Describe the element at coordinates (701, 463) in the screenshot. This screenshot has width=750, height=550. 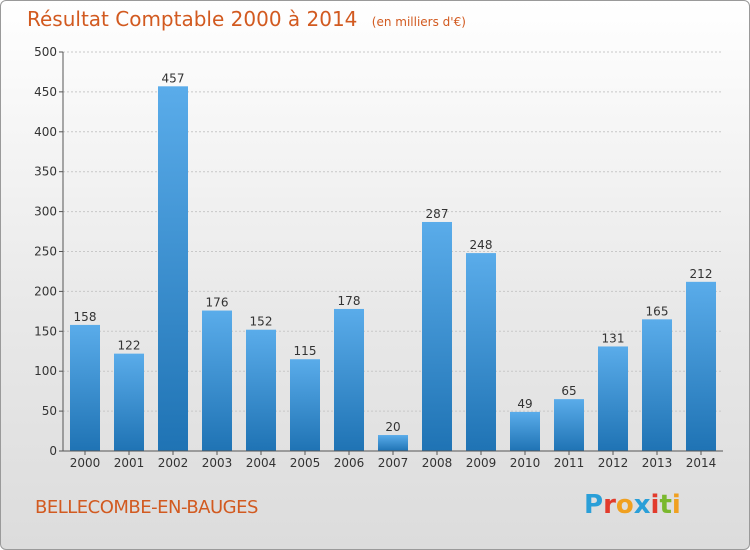
I see `x-tick-label-2014: 2014` at that location.